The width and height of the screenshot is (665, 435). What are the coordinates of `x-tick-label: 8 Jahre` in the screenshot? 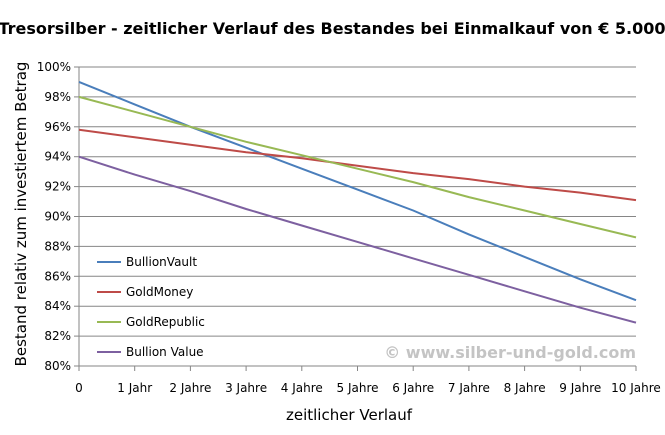 It's located at (525, 388).